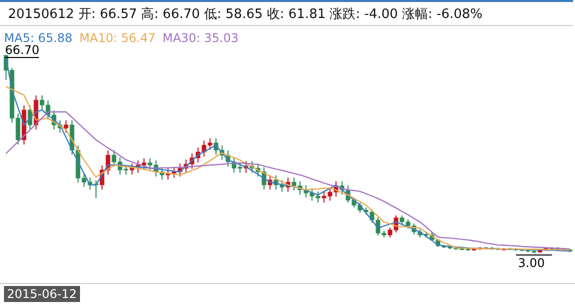 This screenshot has width=575, height=304. Describe the element at coordinates (22, 50) in the screenshot. I see `annotation: 66.70` at that location.